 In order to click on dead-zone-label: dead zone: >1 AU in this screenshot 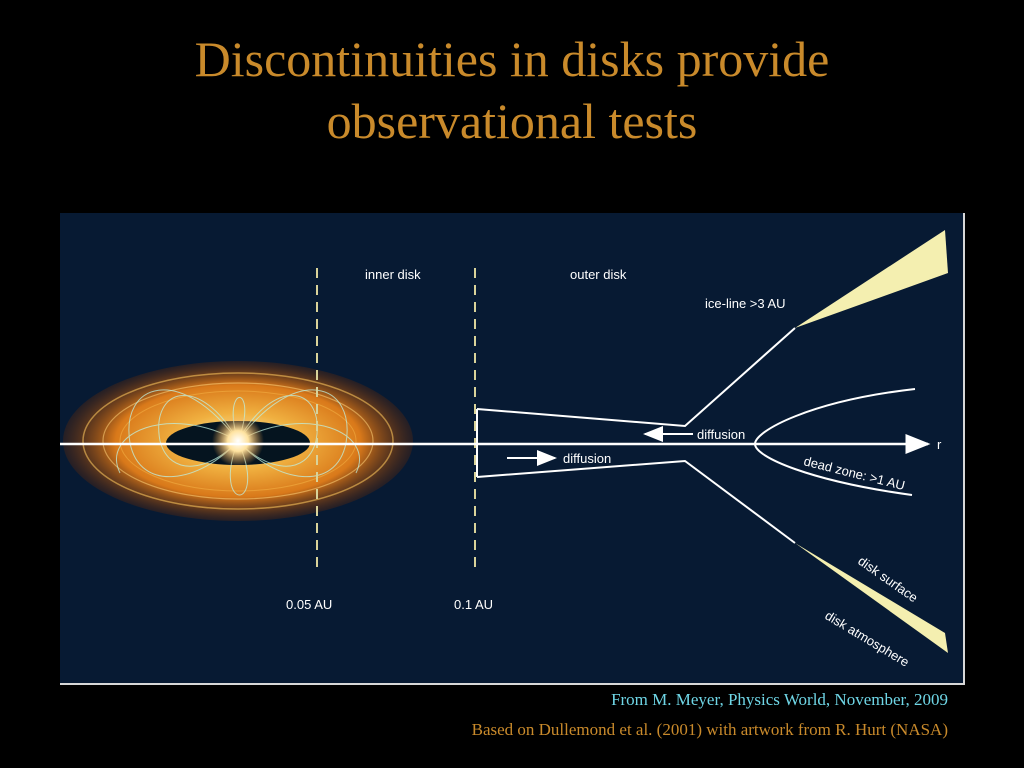, I will do `click(854, 473)`.